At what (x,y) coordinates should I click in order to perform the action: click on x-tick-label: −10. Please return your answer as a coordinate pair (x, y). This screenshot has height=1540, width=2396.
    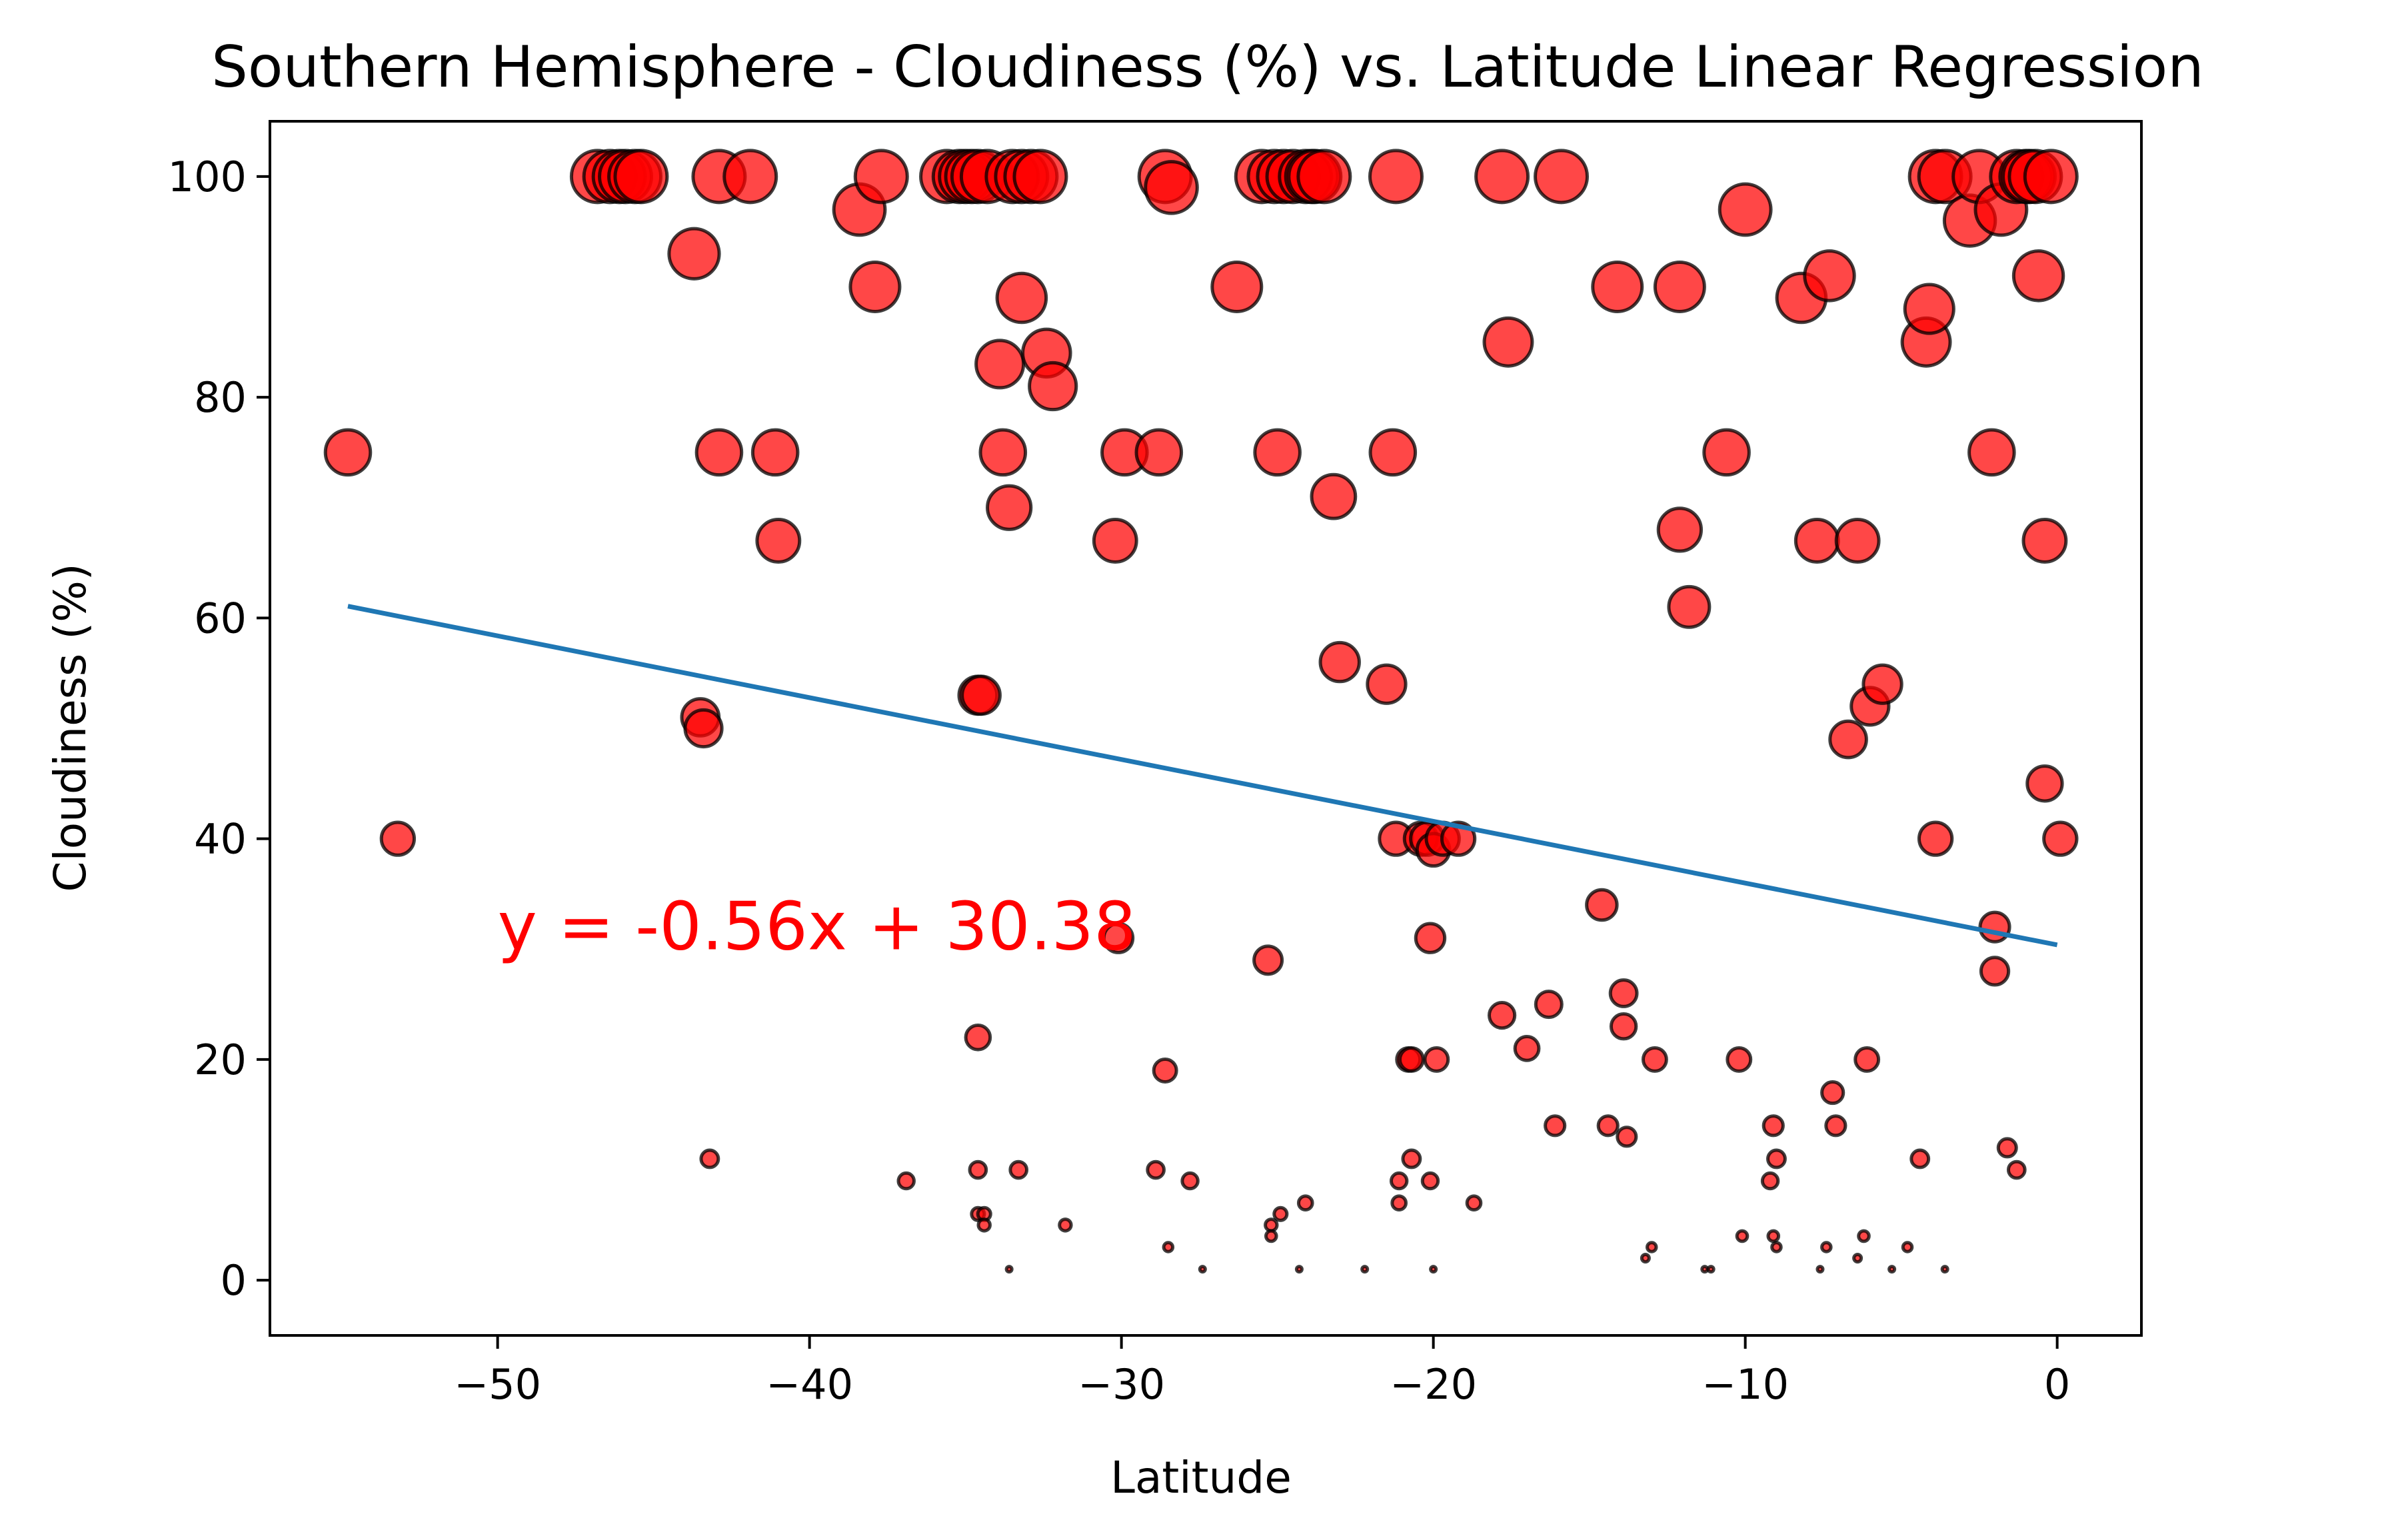
    Looking at the image, I should click on (1746, 1384).